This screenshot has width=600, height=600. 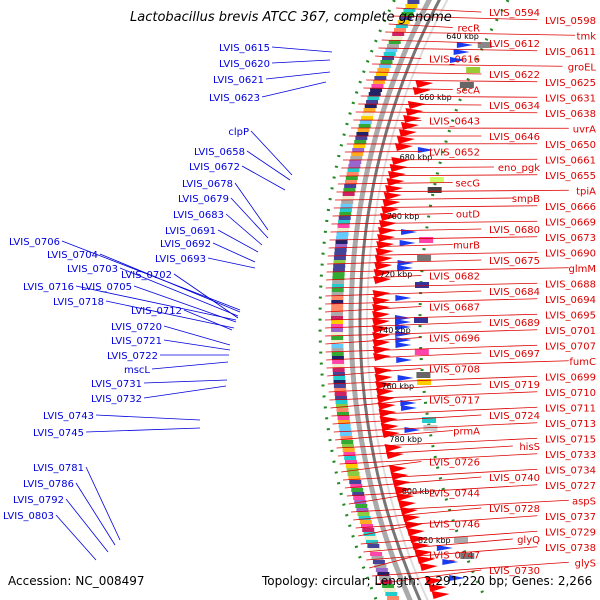 I want to click on topology-value: circular;, so click(x=346, y=581).